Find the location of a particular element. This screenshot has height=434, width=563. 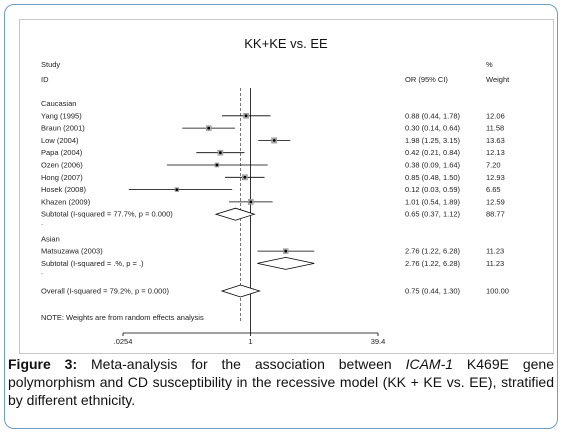

weight-value: 12.93 is located at coordinates (495, 177).